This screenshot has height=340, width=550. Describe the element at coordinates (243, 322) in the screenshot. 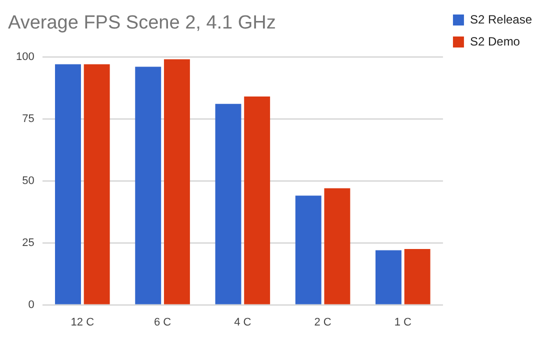

I see `x-tick-label: 4 C` at that location.